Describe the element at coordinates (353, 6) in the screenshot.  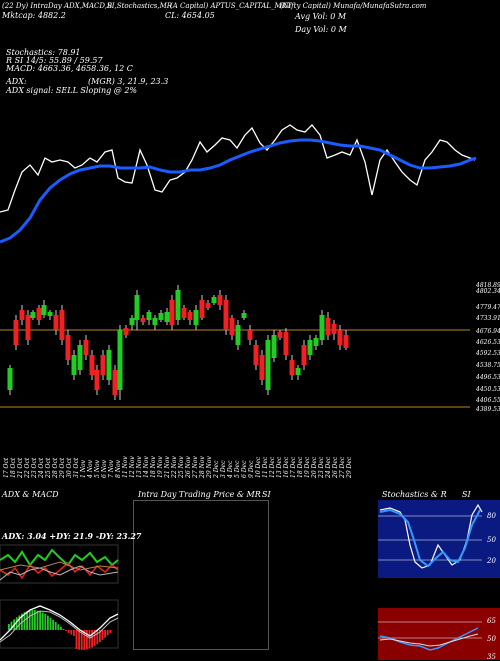
I see `munafa-tag: (Nifty Capital) Munafa/MunafaSutra.com` at that location.